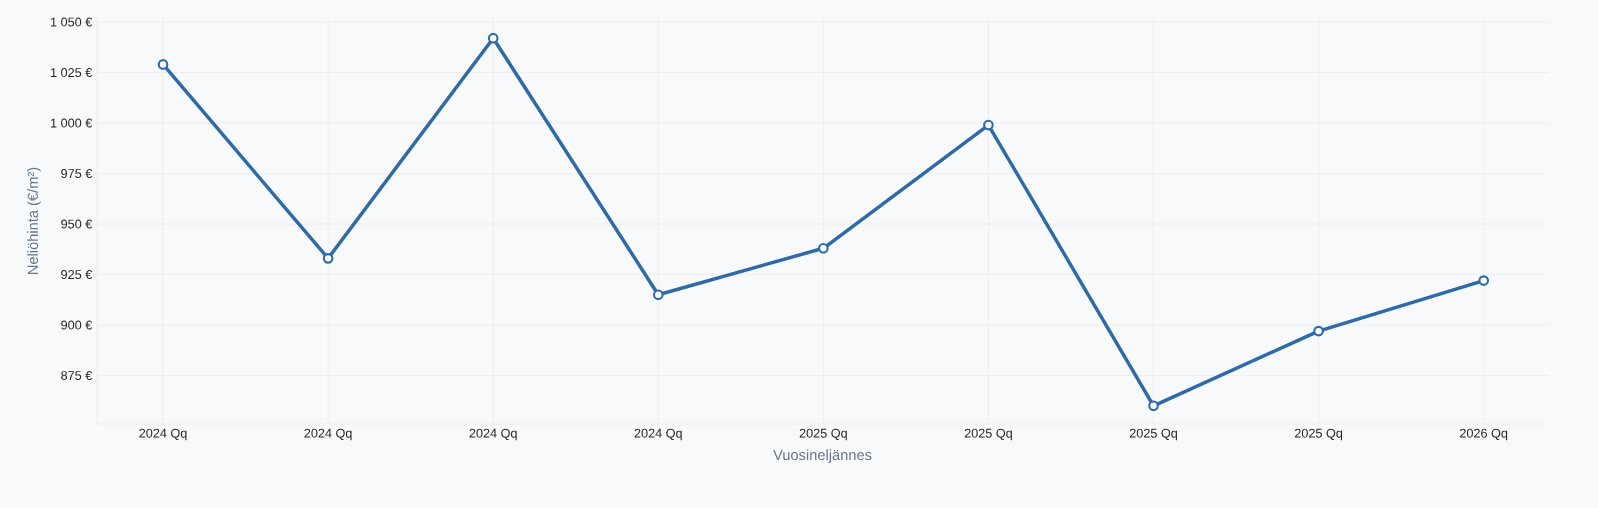  What do you see at coordinates (77, 275) in the screenshot?
I see `y-tick-label: 925 €` at bounding box center [77, 275].